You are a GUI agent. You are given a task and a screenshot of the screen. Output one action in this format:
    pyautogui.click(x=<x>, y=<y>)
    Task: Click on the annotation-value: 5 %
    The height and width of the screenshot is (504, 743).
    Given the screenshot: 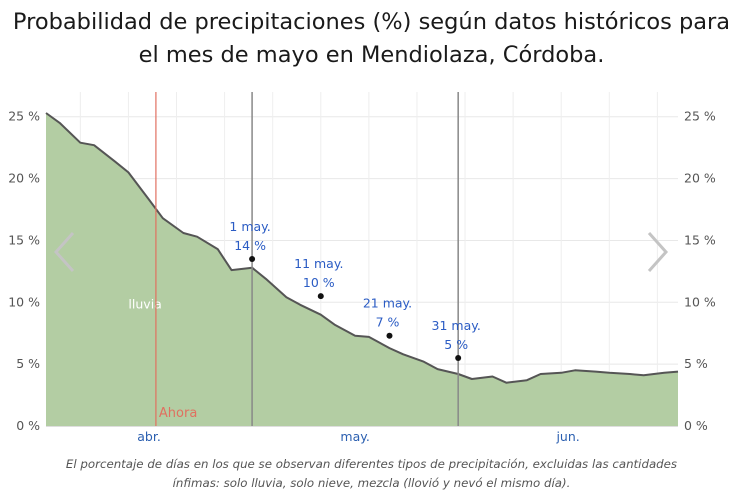 What is the action you would take?
    pyautogui.click(x=456, y=344)
    